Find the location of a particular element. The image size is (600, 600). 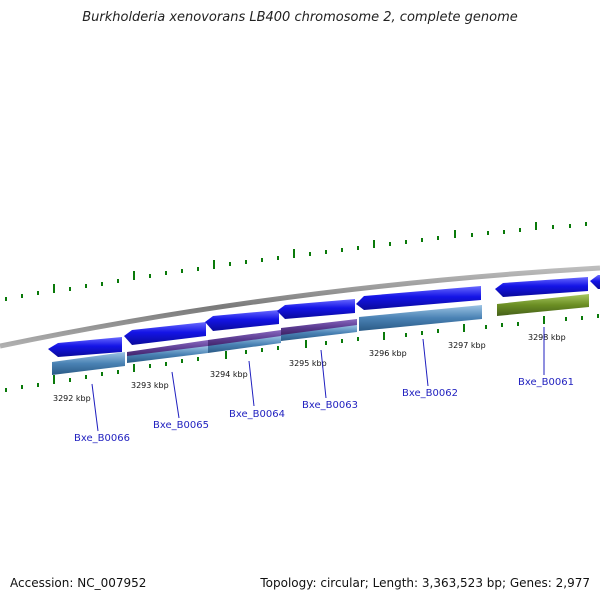

gene-arrows is located at coordinates (324, 316).